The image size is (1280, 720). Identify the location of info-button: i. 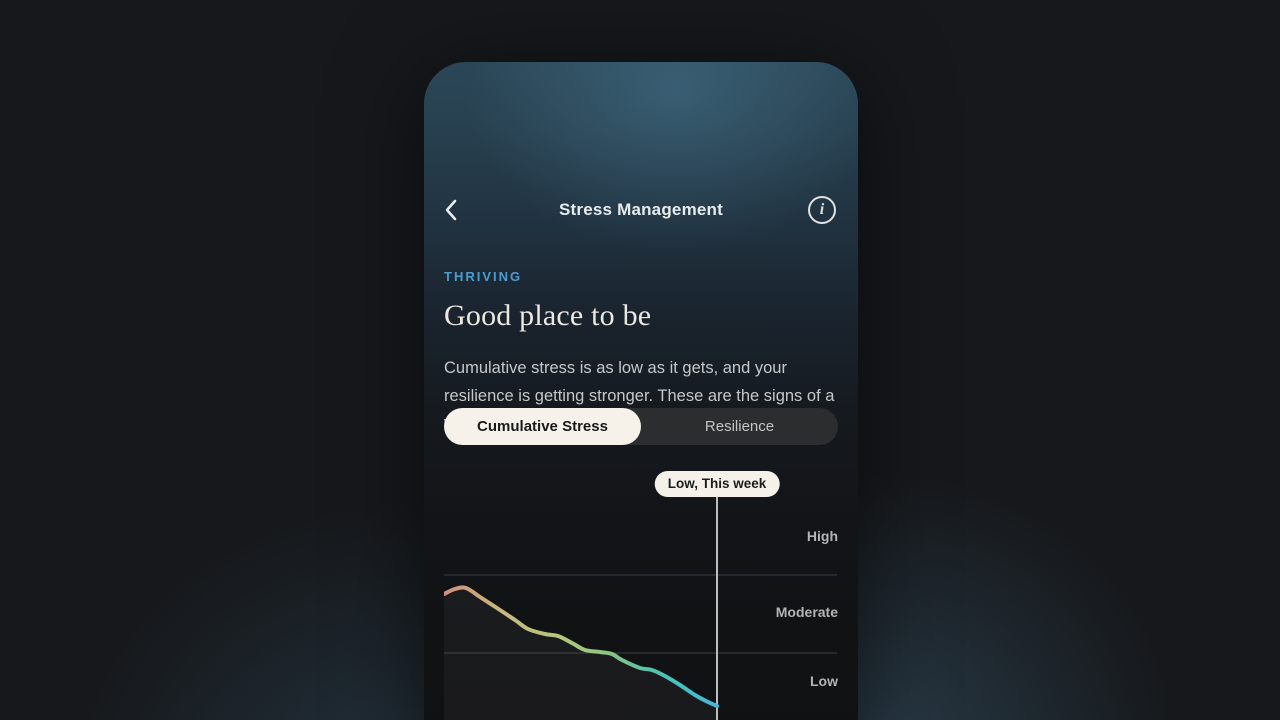
(822, 210).